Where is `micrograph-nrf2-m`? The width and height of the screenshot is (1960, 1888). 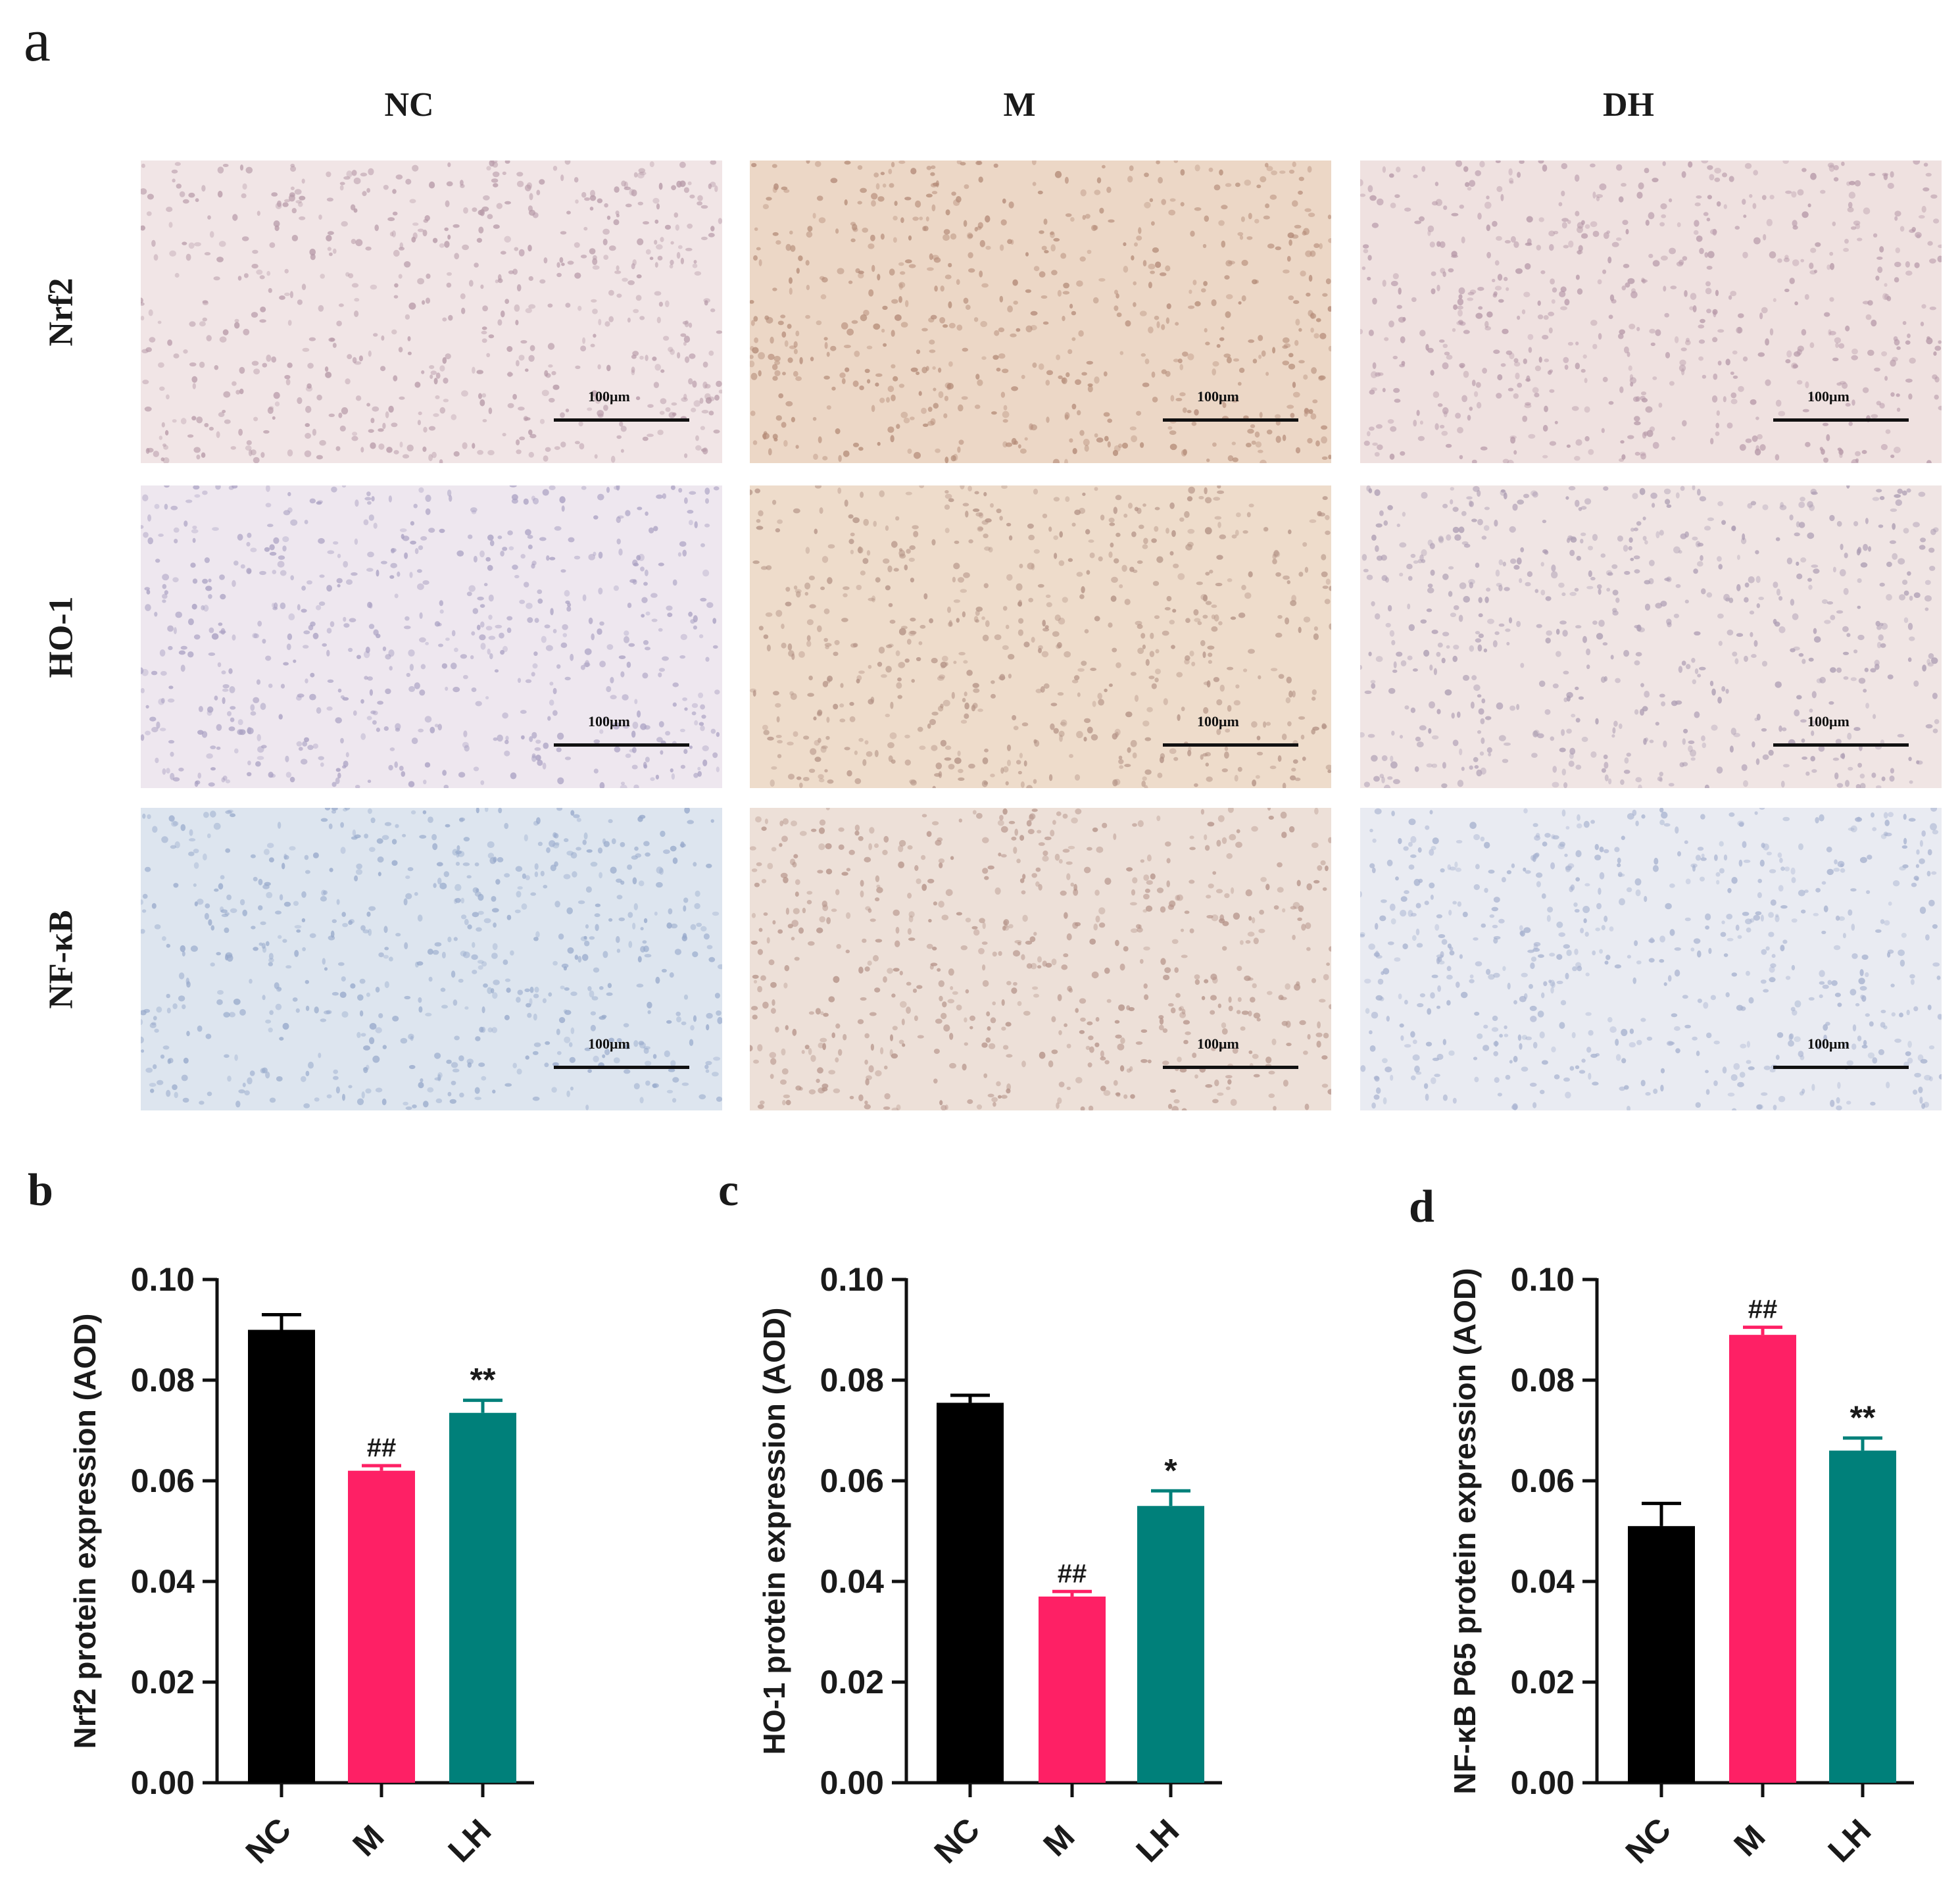
micrograph-nrf2-m is located at coordinates (1041, 312).